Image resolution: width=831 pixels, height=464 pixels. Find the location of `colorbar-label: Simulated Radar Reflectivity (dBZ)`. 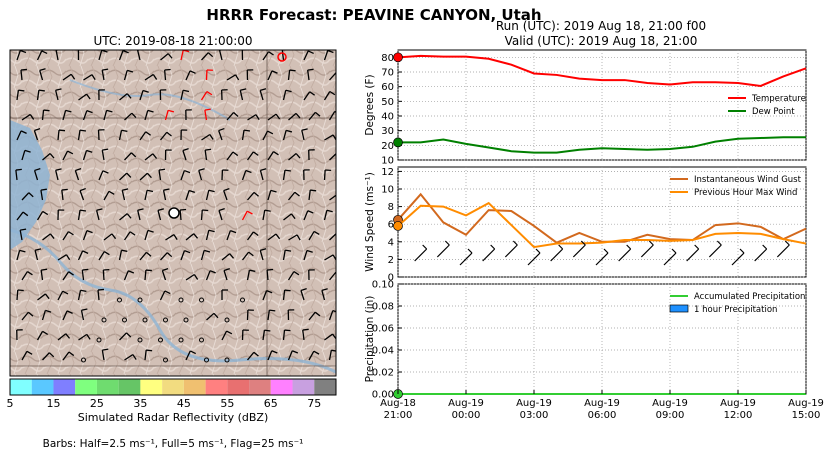

colorbar-label: Simulated Radar Reflectivity (dBZ) is located at coordinates (173, 417).